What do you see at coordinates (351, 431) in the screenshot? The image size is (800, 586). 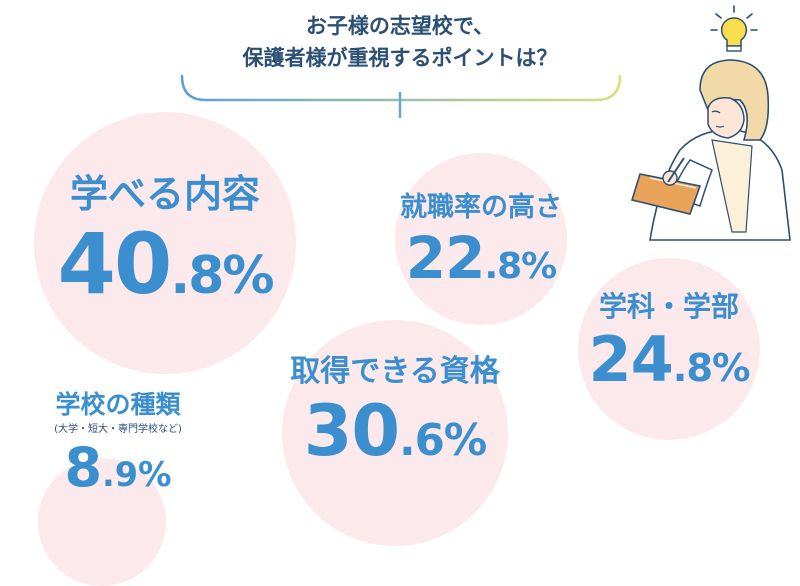 I see `value-int: 30` at bounding box center [351, 431].